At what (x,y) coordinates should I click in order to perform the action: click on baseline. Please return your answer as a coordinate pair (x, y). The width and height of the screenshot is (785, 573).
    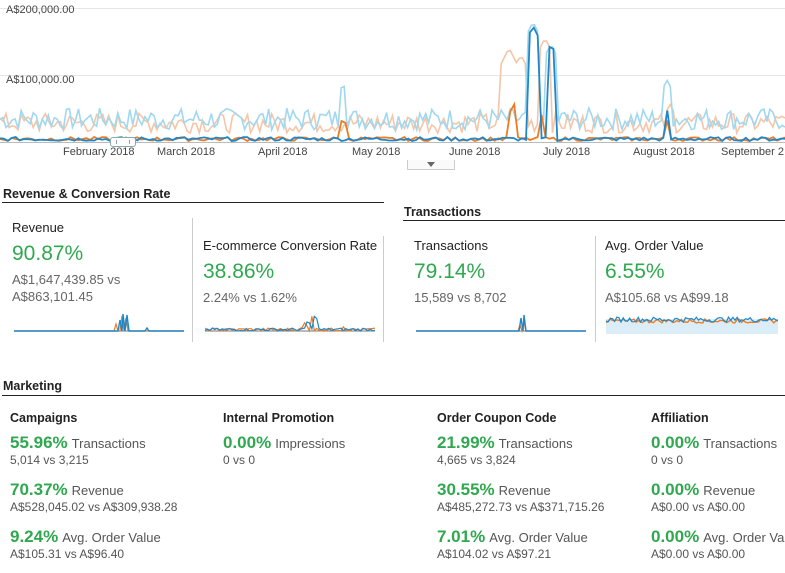
    Looking at the image, I should click on (392, 142).